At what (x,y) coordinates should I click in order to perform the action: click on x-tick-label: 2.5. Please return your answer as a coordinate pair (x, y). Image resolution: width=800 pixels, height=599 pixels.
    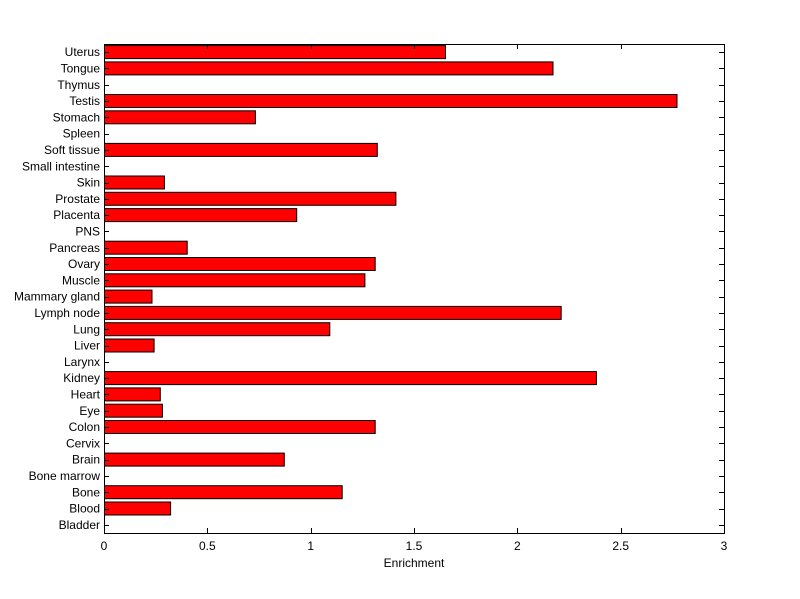
    Looking at the image, I should click on (620, 546).